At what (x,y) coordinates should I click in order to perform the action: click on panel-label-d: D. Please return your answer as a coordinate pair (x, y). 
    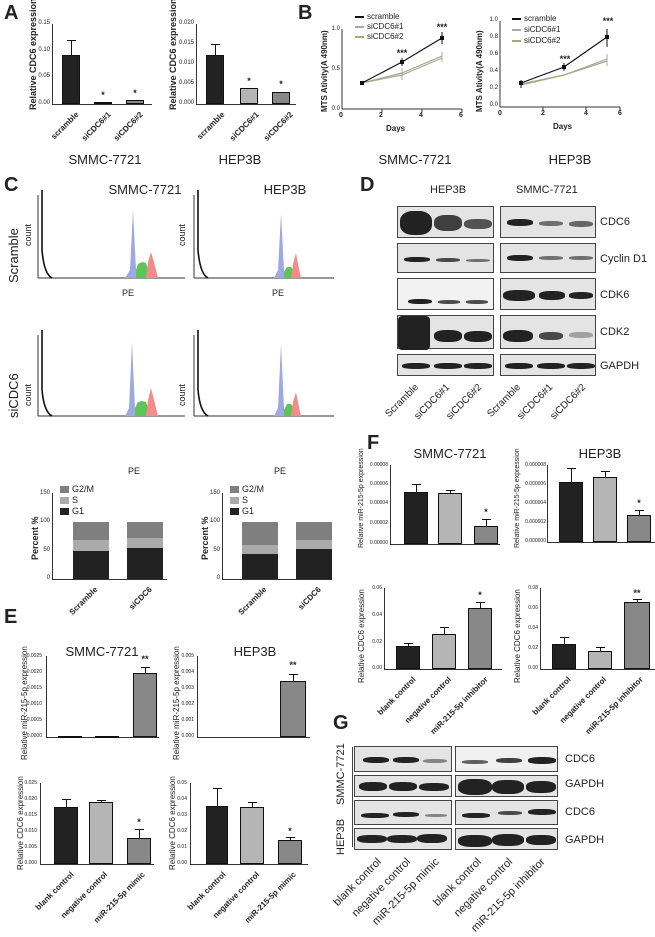
    Looking at the image, I should click on (367, 185).